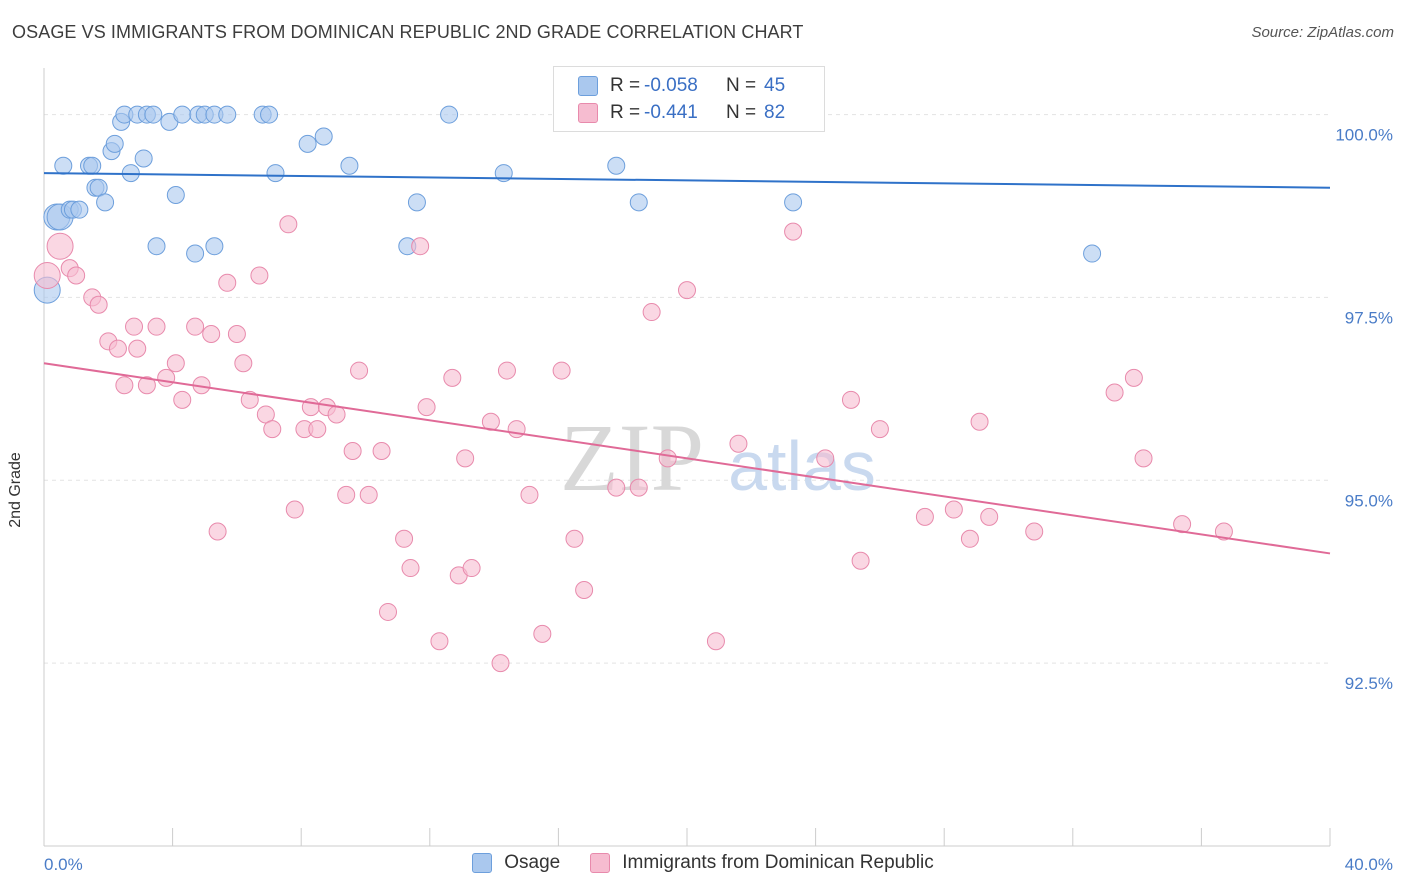  Describe the element at coordinates (1369, 864) in the screenshot. I see `x-tick-label: 40.0%` at that location.